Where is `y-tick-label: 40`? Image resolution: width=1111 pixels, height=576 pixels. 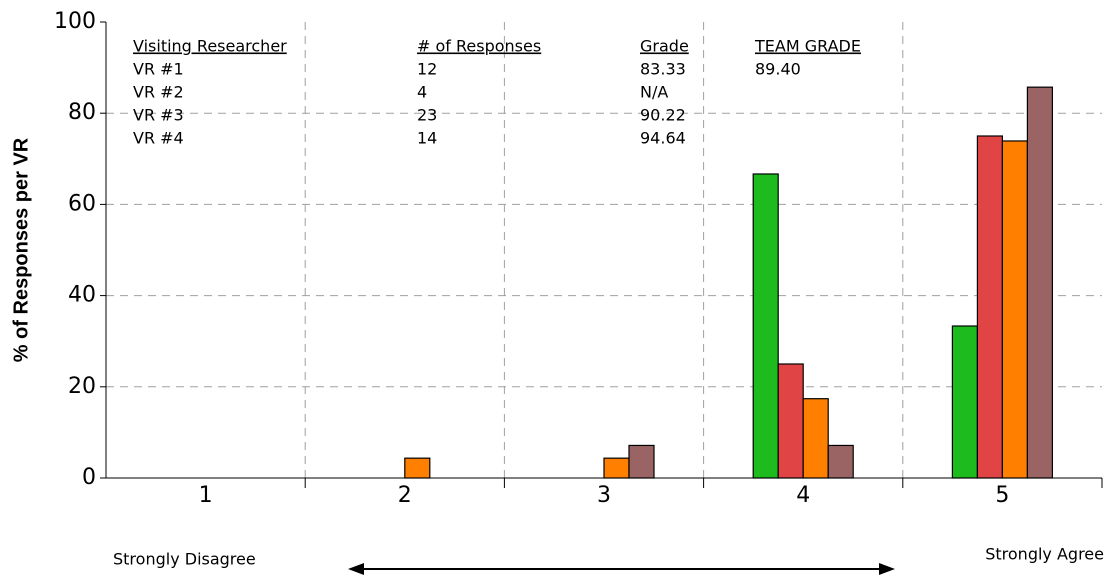 y-tick-label: 40 is located at coordinates (82, 295).